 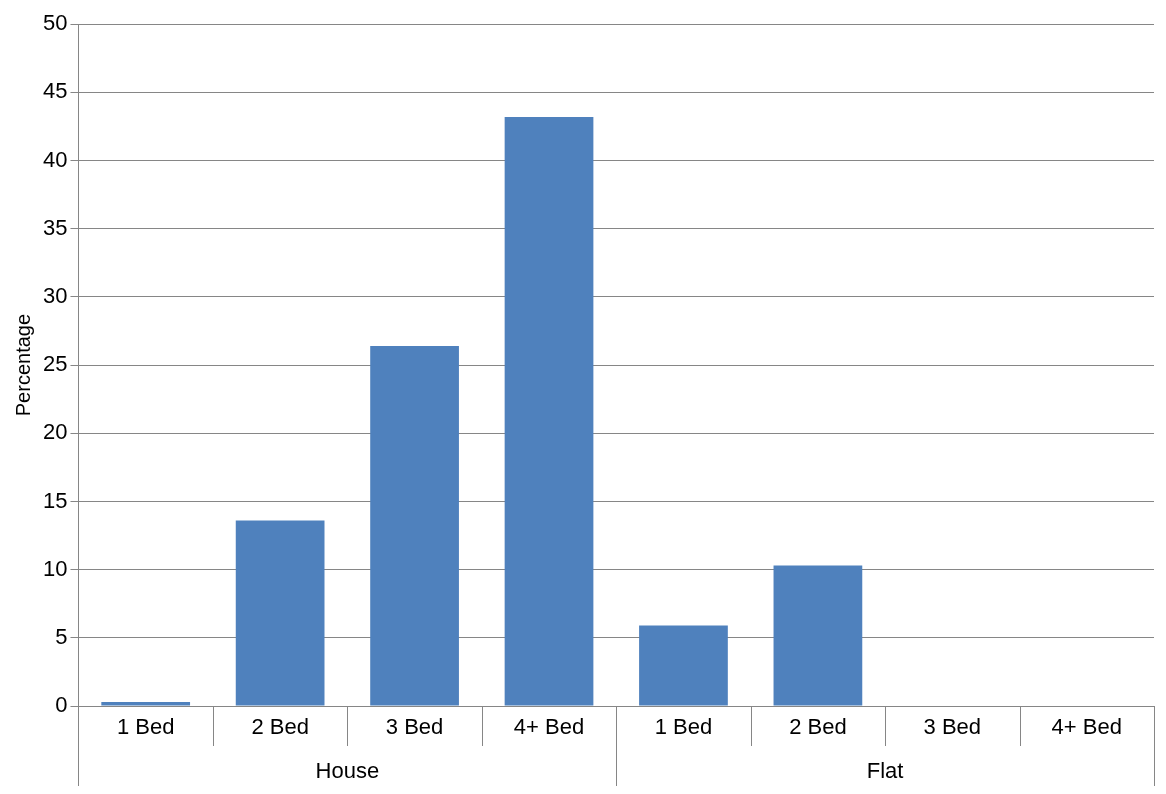 I want to click on y-tick-label: 15, so click(x=55, y=500).